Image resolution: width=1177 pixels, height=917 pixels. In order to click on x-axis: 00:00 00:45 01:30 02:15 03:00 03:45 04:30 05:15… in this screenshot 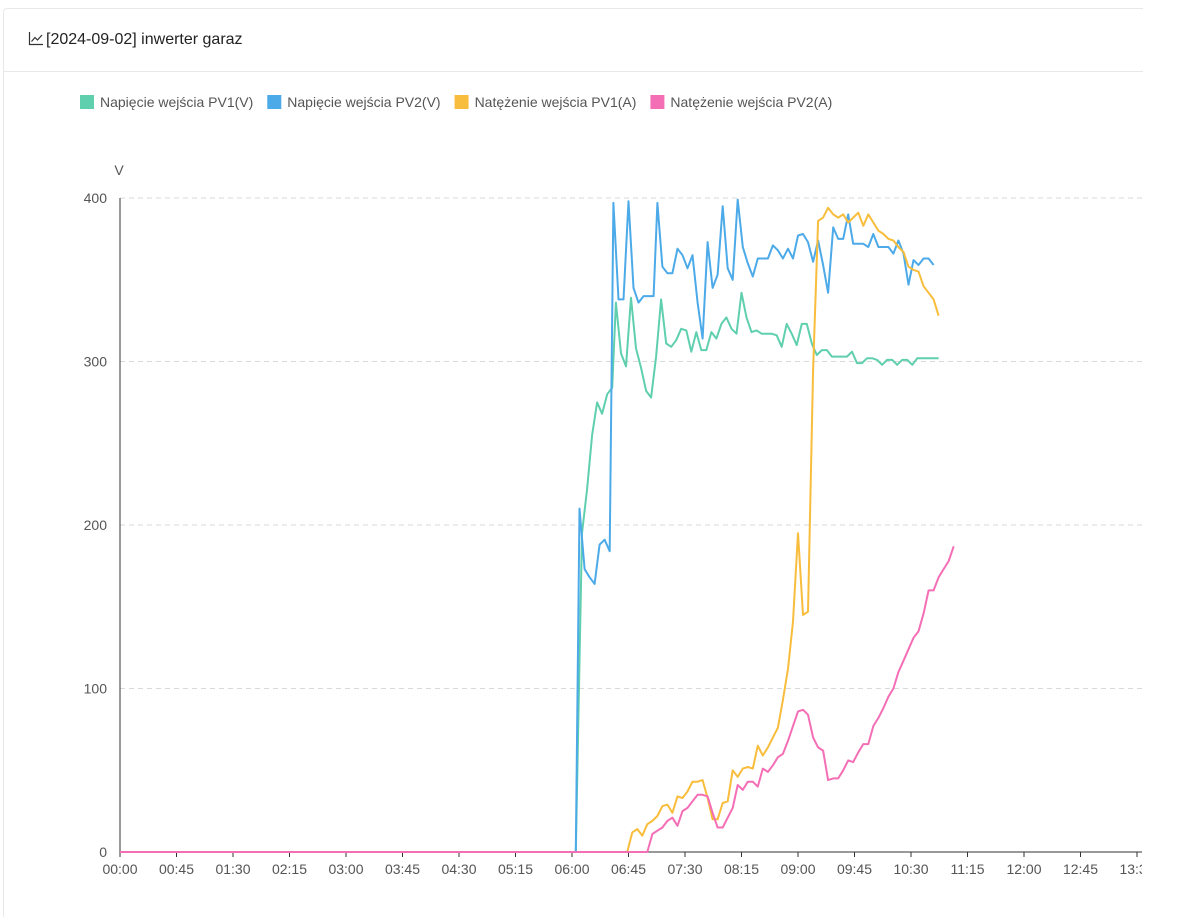, I will do `click(628, 864)`.